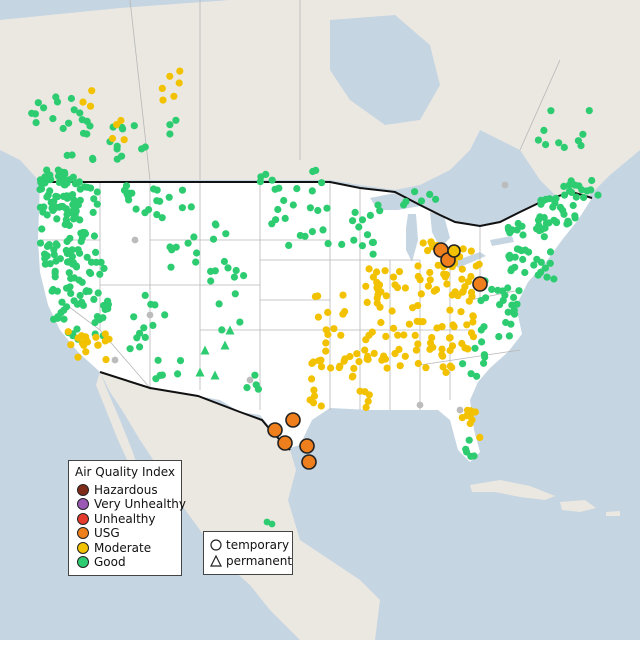 The height and width of the screenshot is (645, 640). What do you see at coordinates (216, 545) in the screenshot?
I see `circle-icon` at bounding box center [216, 545].